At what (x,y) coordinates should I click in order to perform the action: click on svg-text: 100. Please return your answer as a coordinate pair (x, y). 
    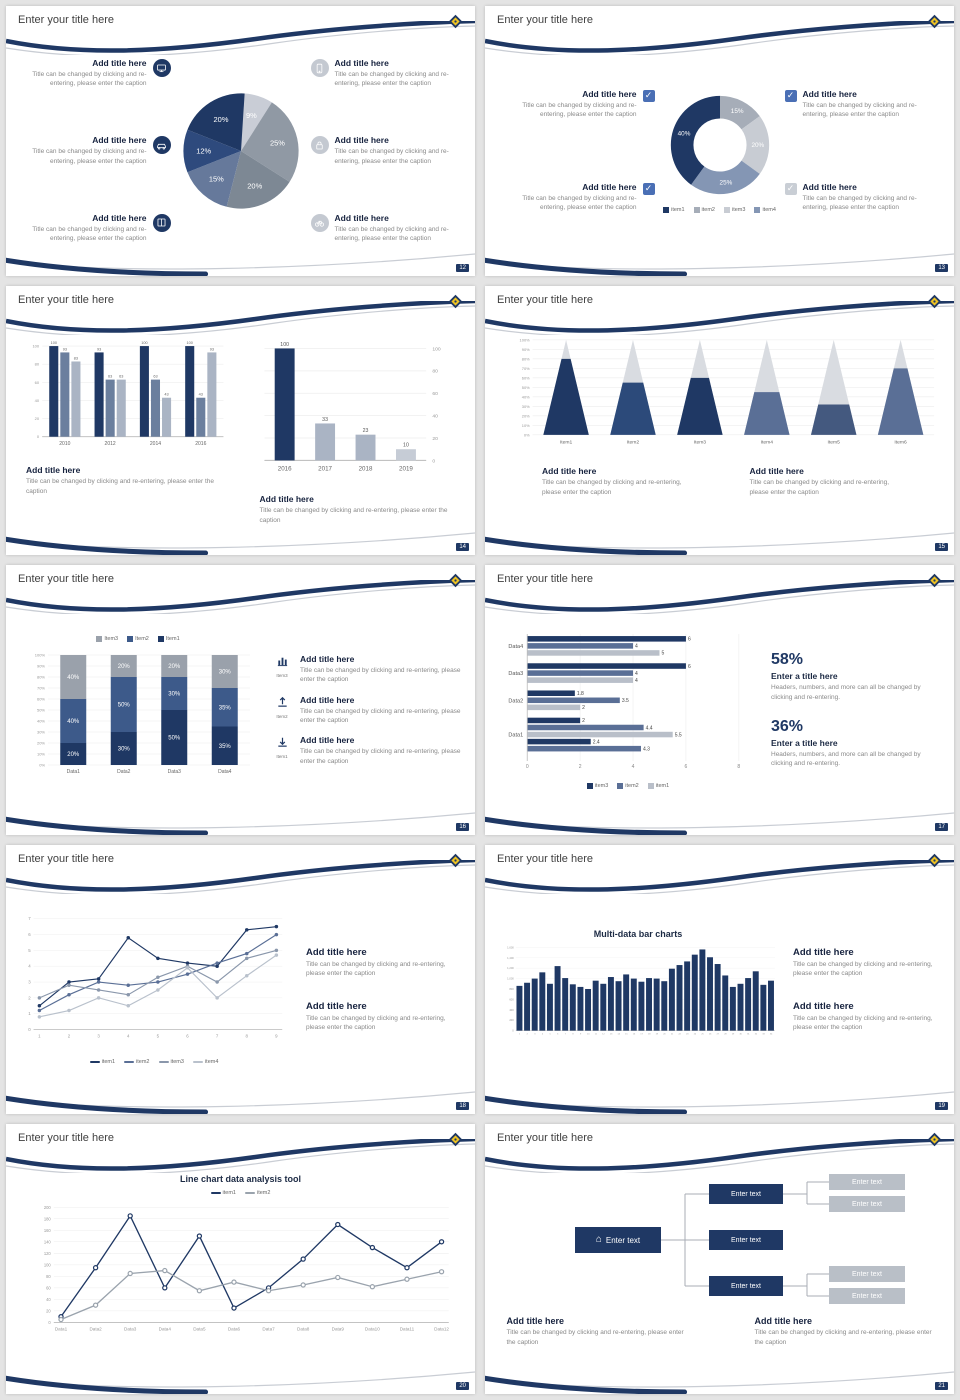
    Looking at the image, I should click on (190, 343).